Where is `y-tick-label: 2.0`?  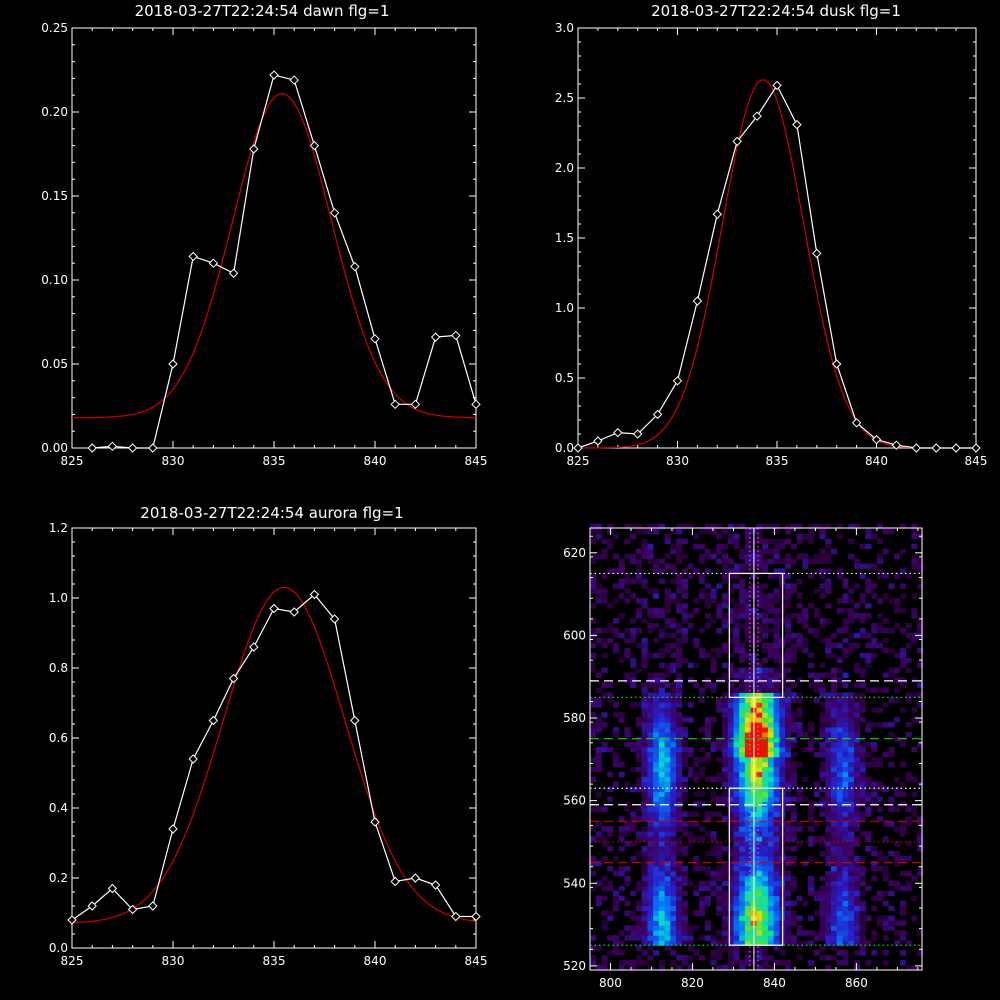 y-tick-label: 2.0 is located at coordinates (564, 168).